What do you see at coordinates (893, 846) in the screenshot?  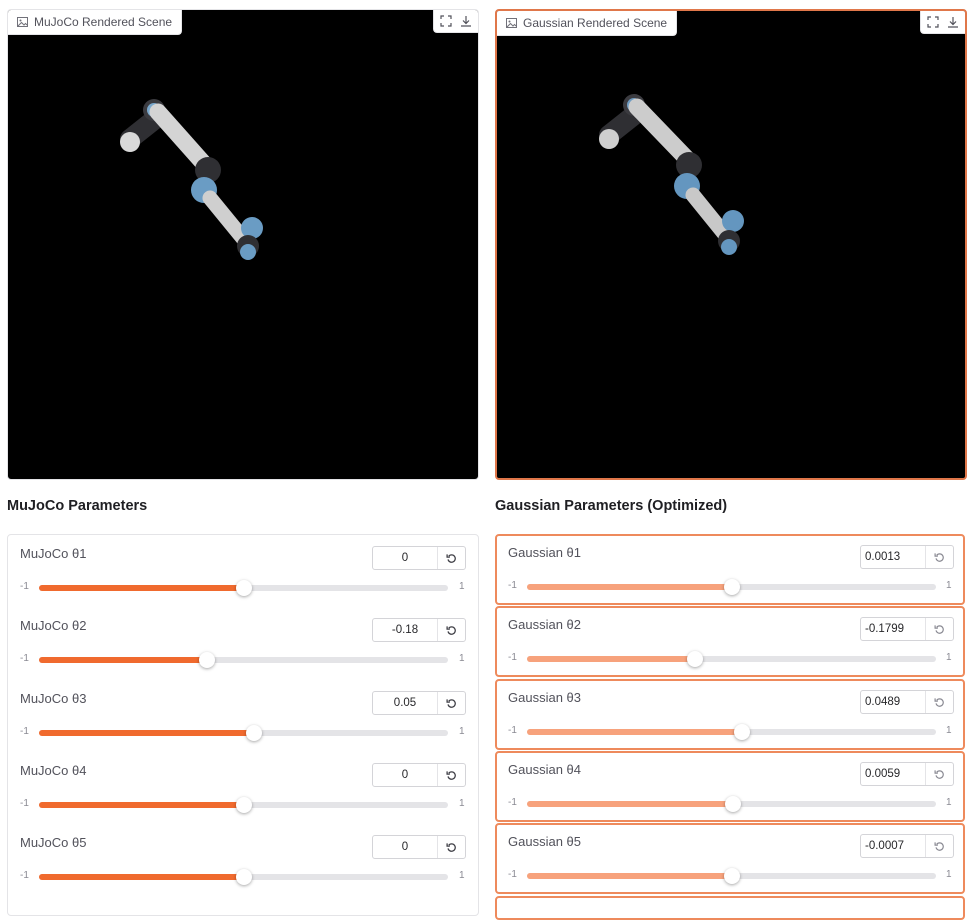 I see `number-input-value: -0.0007` at bounding box center [893, 846].